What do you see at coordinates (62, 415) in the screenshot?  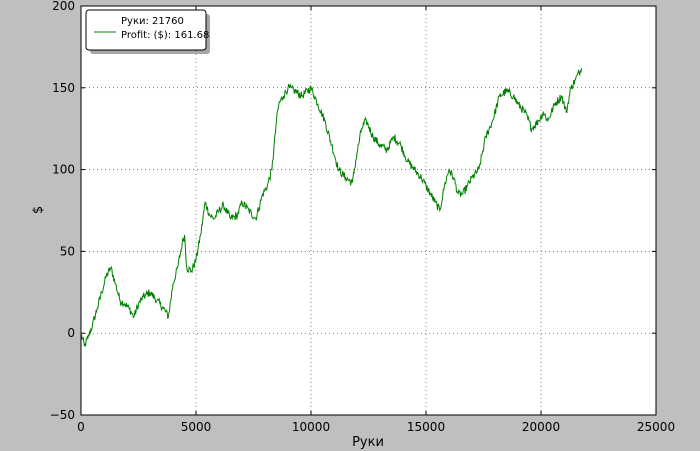 I see `y-tick-label: −50` at bounding box center [62, 415].